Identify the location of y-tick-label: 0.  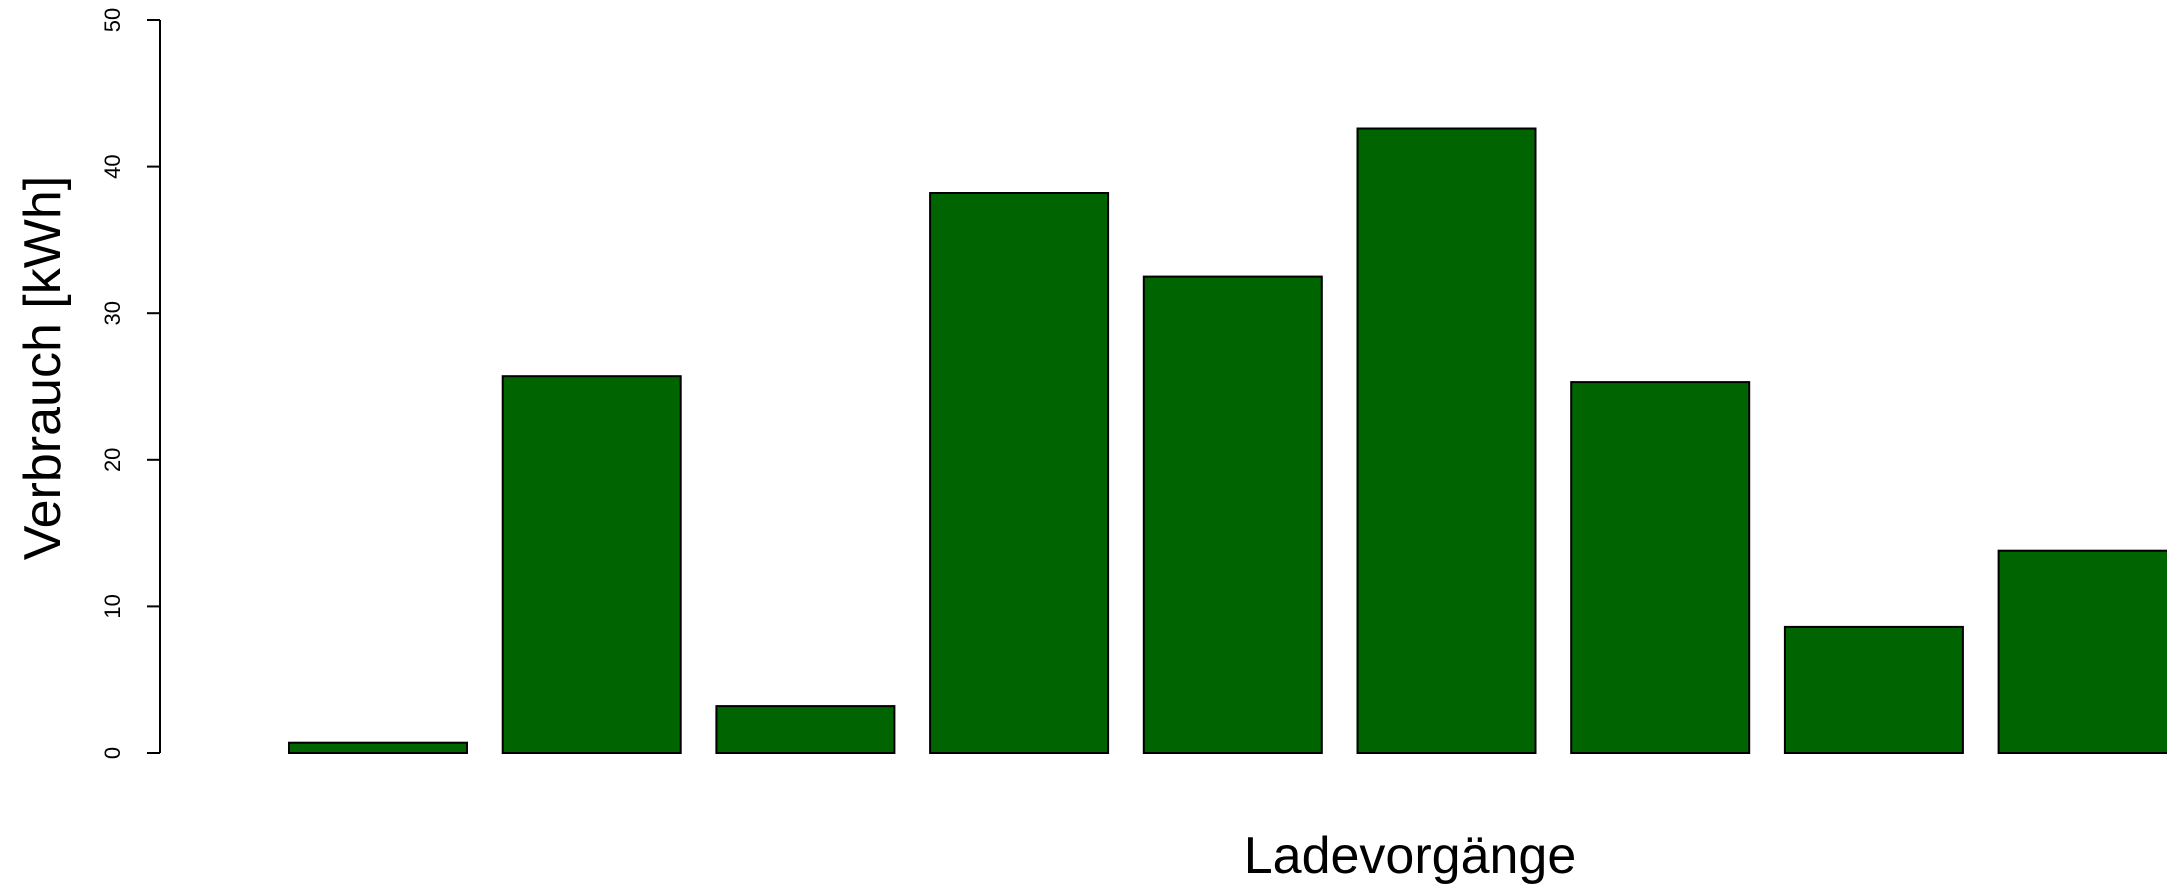
(112, 753).